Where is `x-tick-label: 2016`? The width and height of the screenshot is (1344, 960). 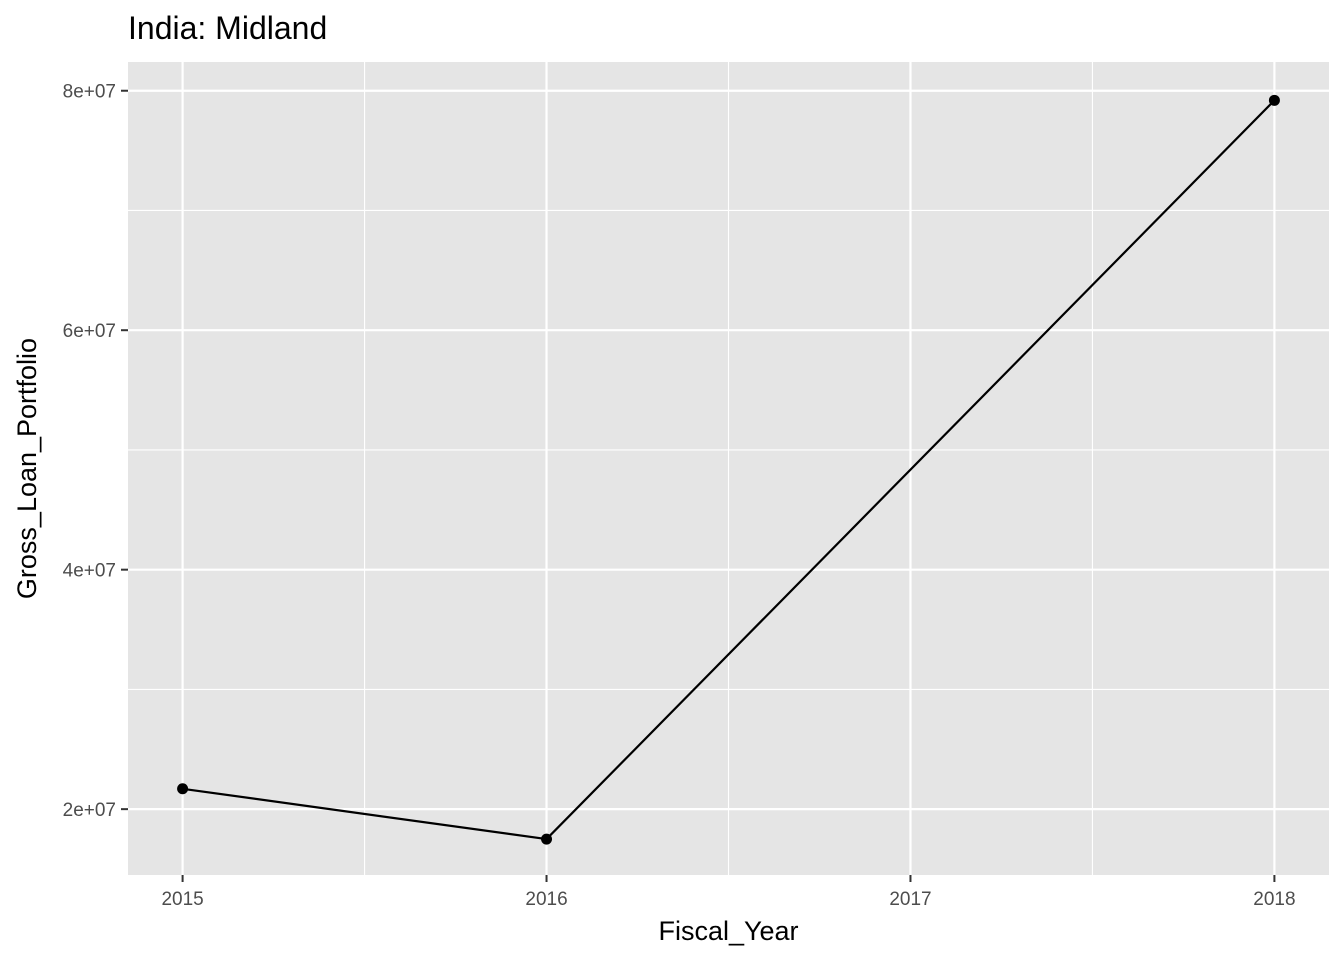
x-tick-label: 2016 is located at coordinates (546, 899).